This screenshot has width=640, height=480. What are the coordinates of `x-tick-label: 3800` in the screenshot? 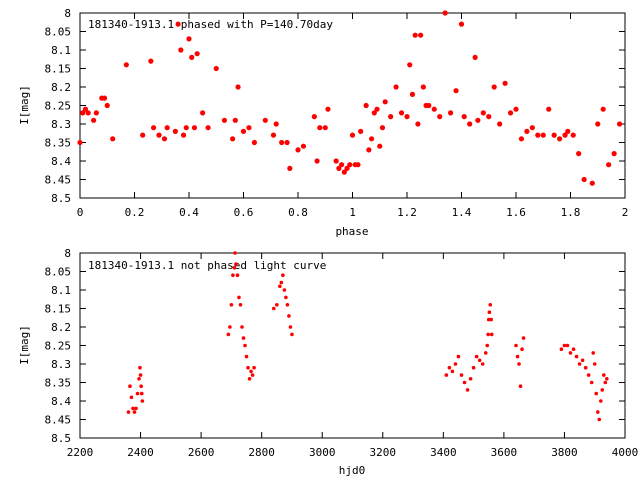 It's located at (564, 452).